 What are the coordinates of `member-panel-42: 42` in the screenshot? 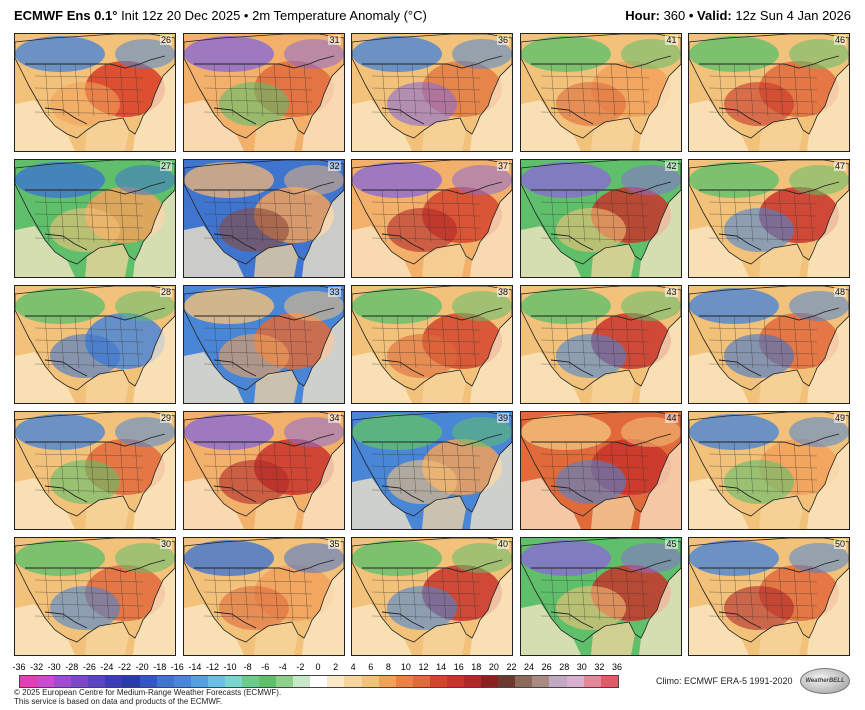 It's located at (600, 218).